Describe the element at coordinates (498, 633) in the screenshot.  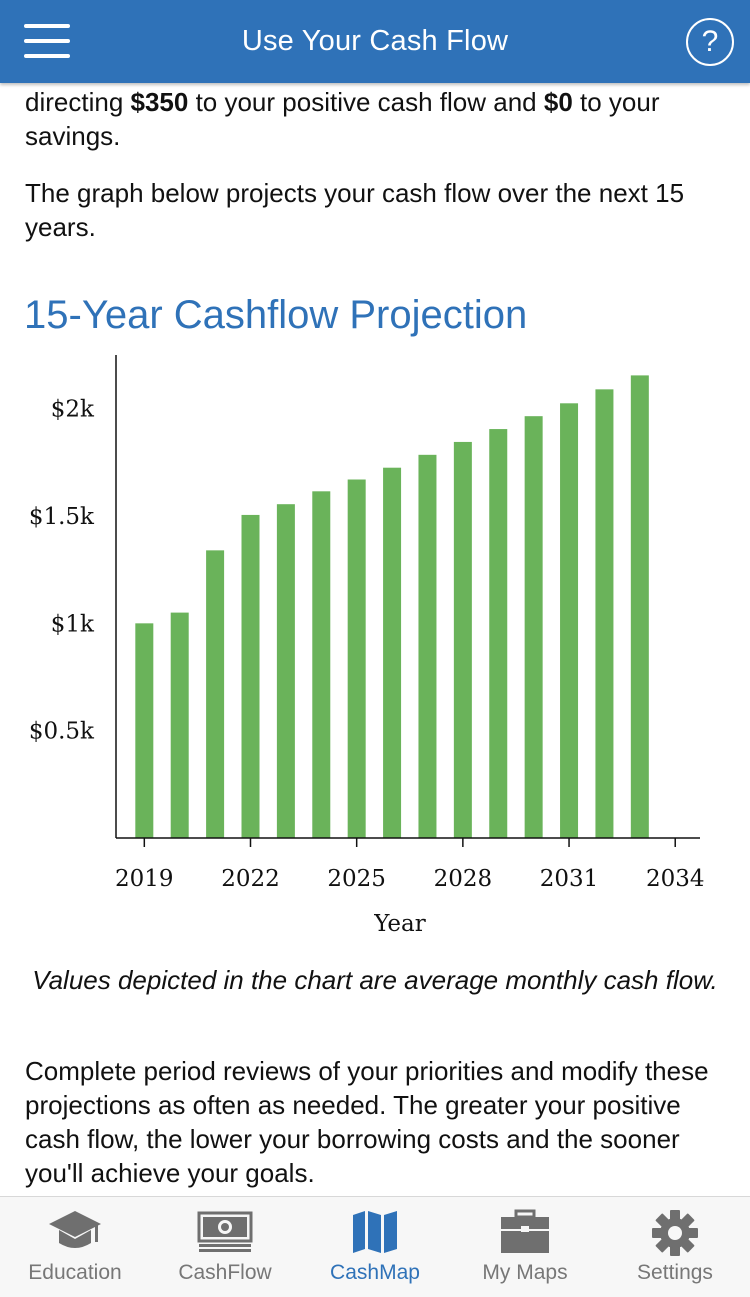
I see `bar-2029` at that location.